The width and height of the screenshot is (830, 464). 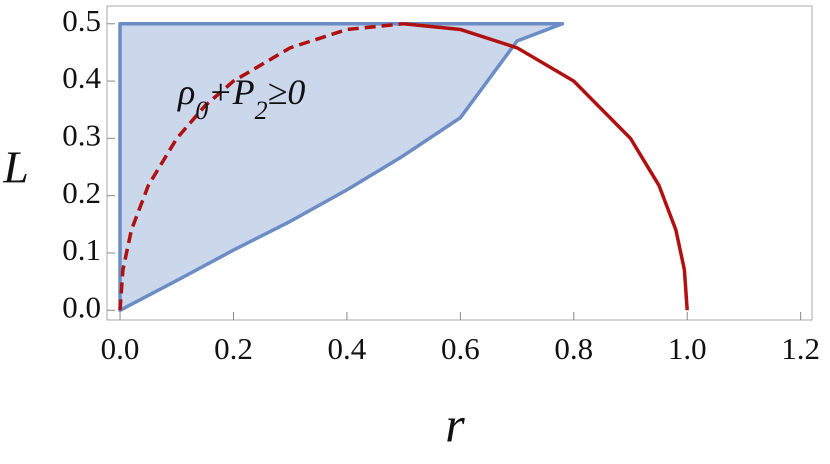 What do you see at coordinates (573, 348) in the screenshot?
I see `x-tick-label: 0.8` at bounding box center [573, 348].